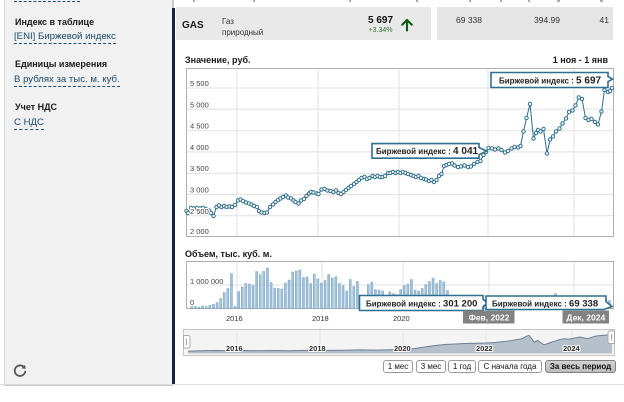  What do you see at coordinates (199, 211) in the screenshot?
I see `svg-text: 2 500` at bounding box center [199, 211].